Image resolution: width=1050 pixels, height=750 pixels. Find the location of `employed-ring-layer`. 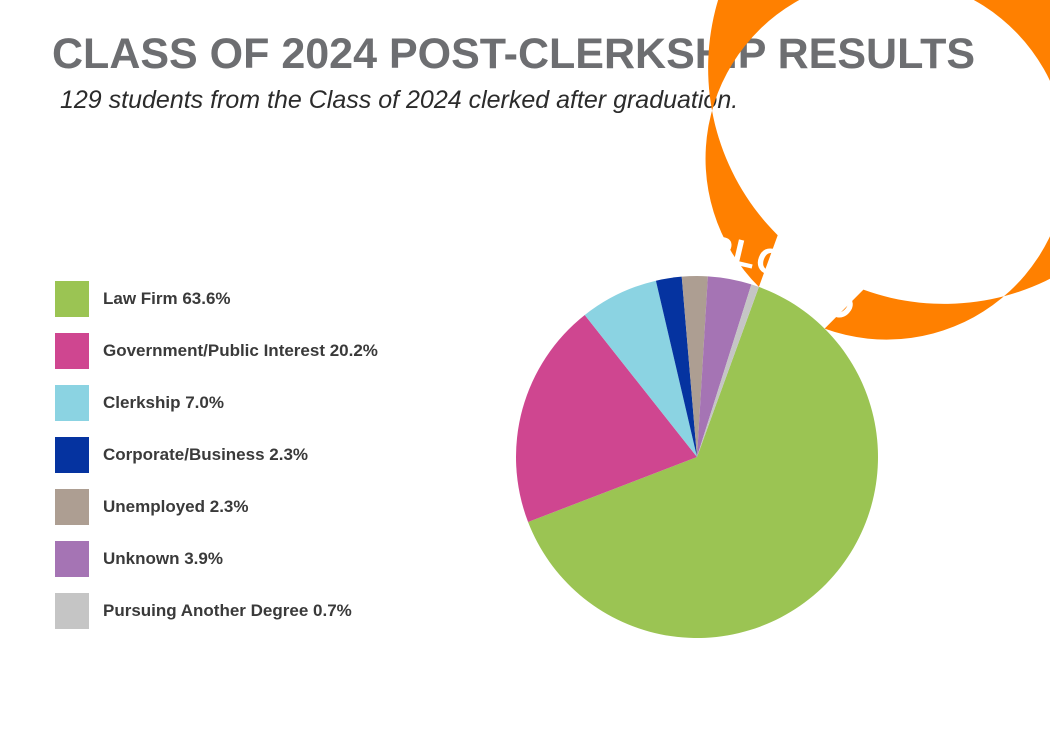

employed-ring-layer is located at coordinates (877, 170).